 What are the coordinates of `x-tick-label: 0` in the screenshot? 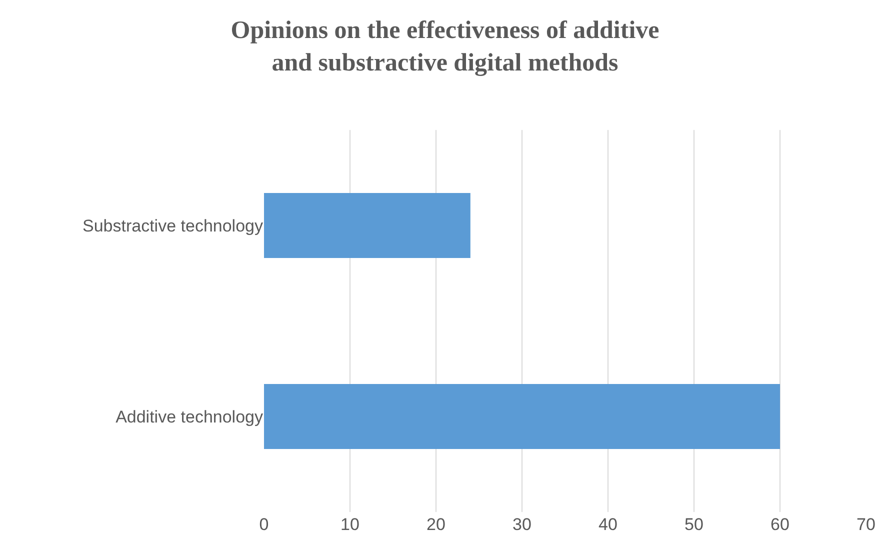 It's located at (264, 524).